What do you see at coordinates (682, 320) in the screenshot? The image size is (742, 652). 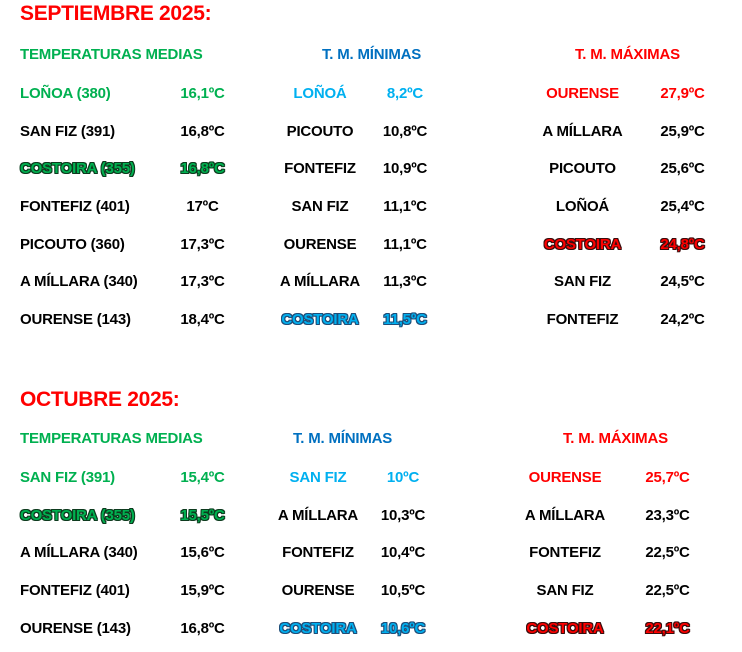 I see `temperature-value: 24,2ºC` at bounding box center [682, 320].